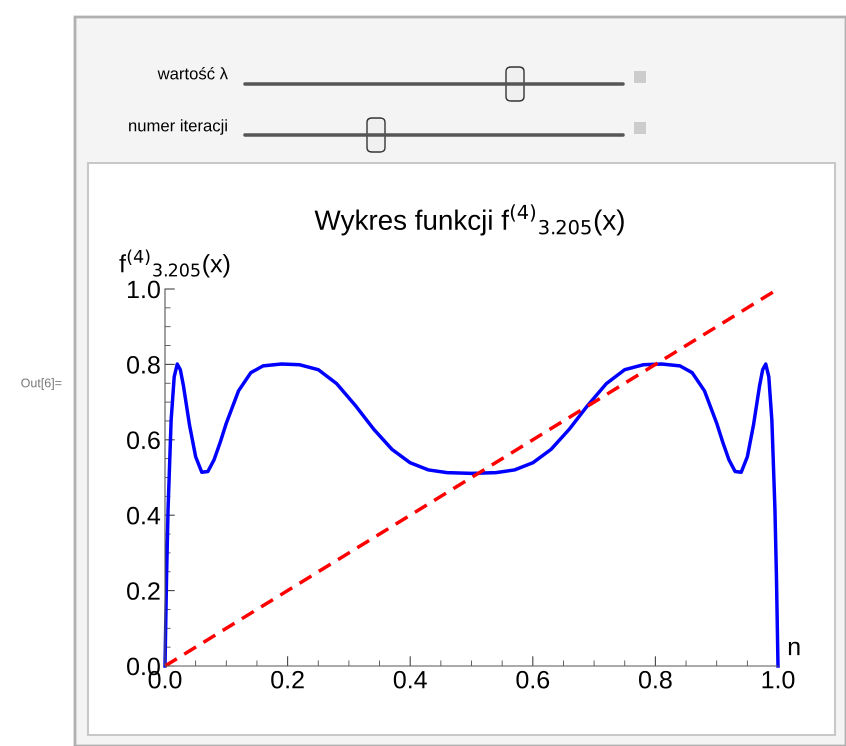 Image resolution: width=846 pixels, height=746 pixels. What do you see at coordinates (174, 263) in the screenshot?
I see `y-axis-title: f$^{(4)}$$_{3.205}$(x)` at bounding box center [174, 263].